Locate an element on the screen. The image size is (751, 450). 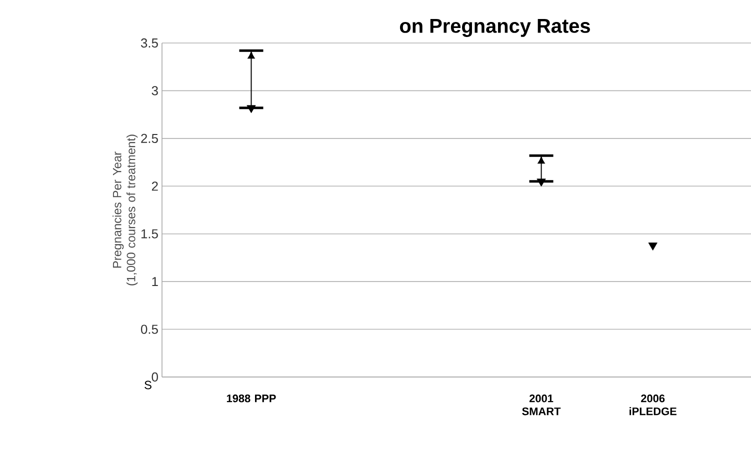
y-tick-label: 2.5 is located at coordinates (149, 139).